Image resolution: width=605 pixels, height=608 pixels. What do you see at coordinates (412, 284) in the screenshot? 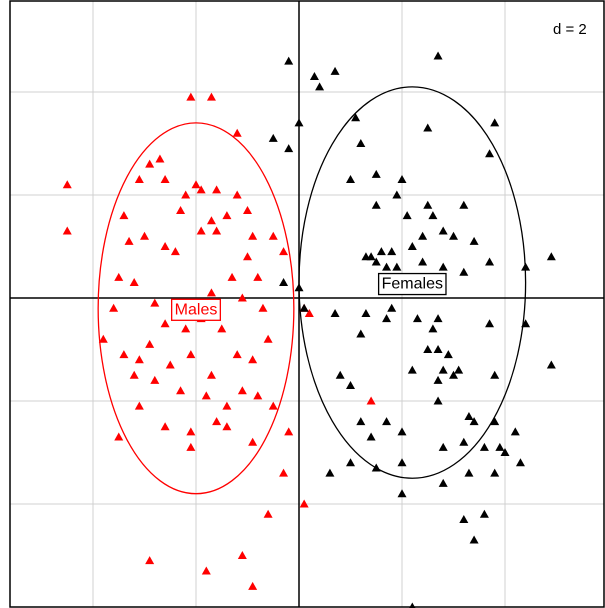
I see `females-label: Females` at bounding box center [412, 284].